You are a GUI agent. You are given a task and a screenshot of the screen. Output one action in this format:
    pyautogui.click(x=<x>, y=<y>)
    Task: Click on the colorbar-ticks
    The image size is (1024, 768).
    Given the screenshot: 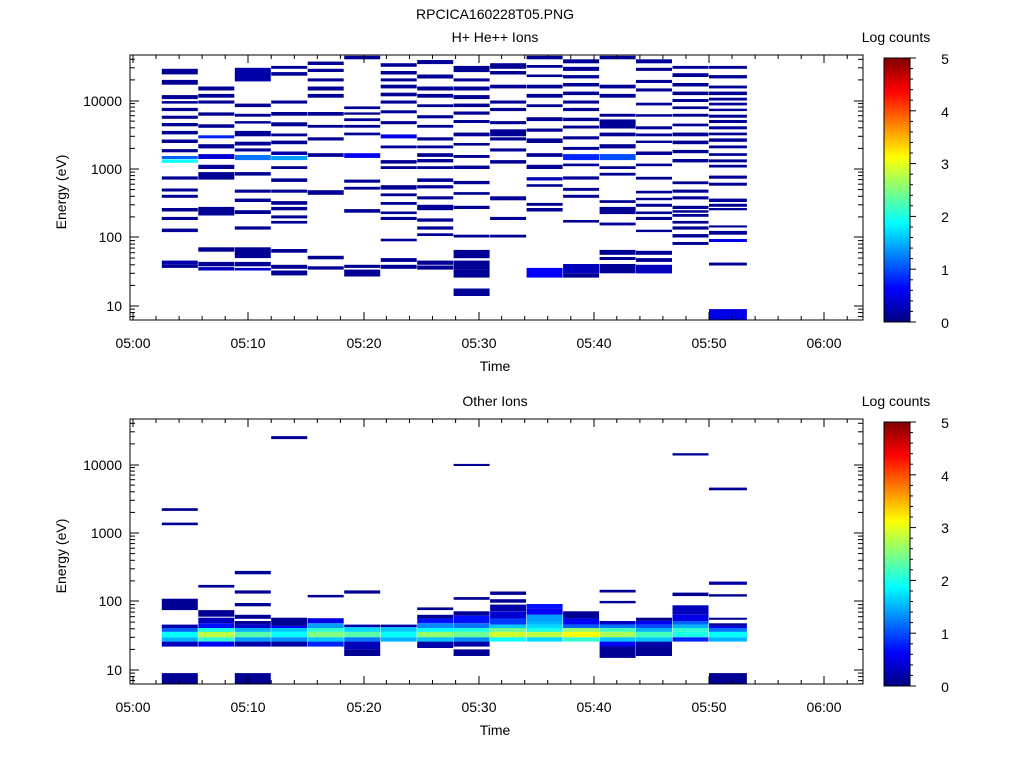 What is the action you would take?
    pyautogui.click(x=913, y=554)
    